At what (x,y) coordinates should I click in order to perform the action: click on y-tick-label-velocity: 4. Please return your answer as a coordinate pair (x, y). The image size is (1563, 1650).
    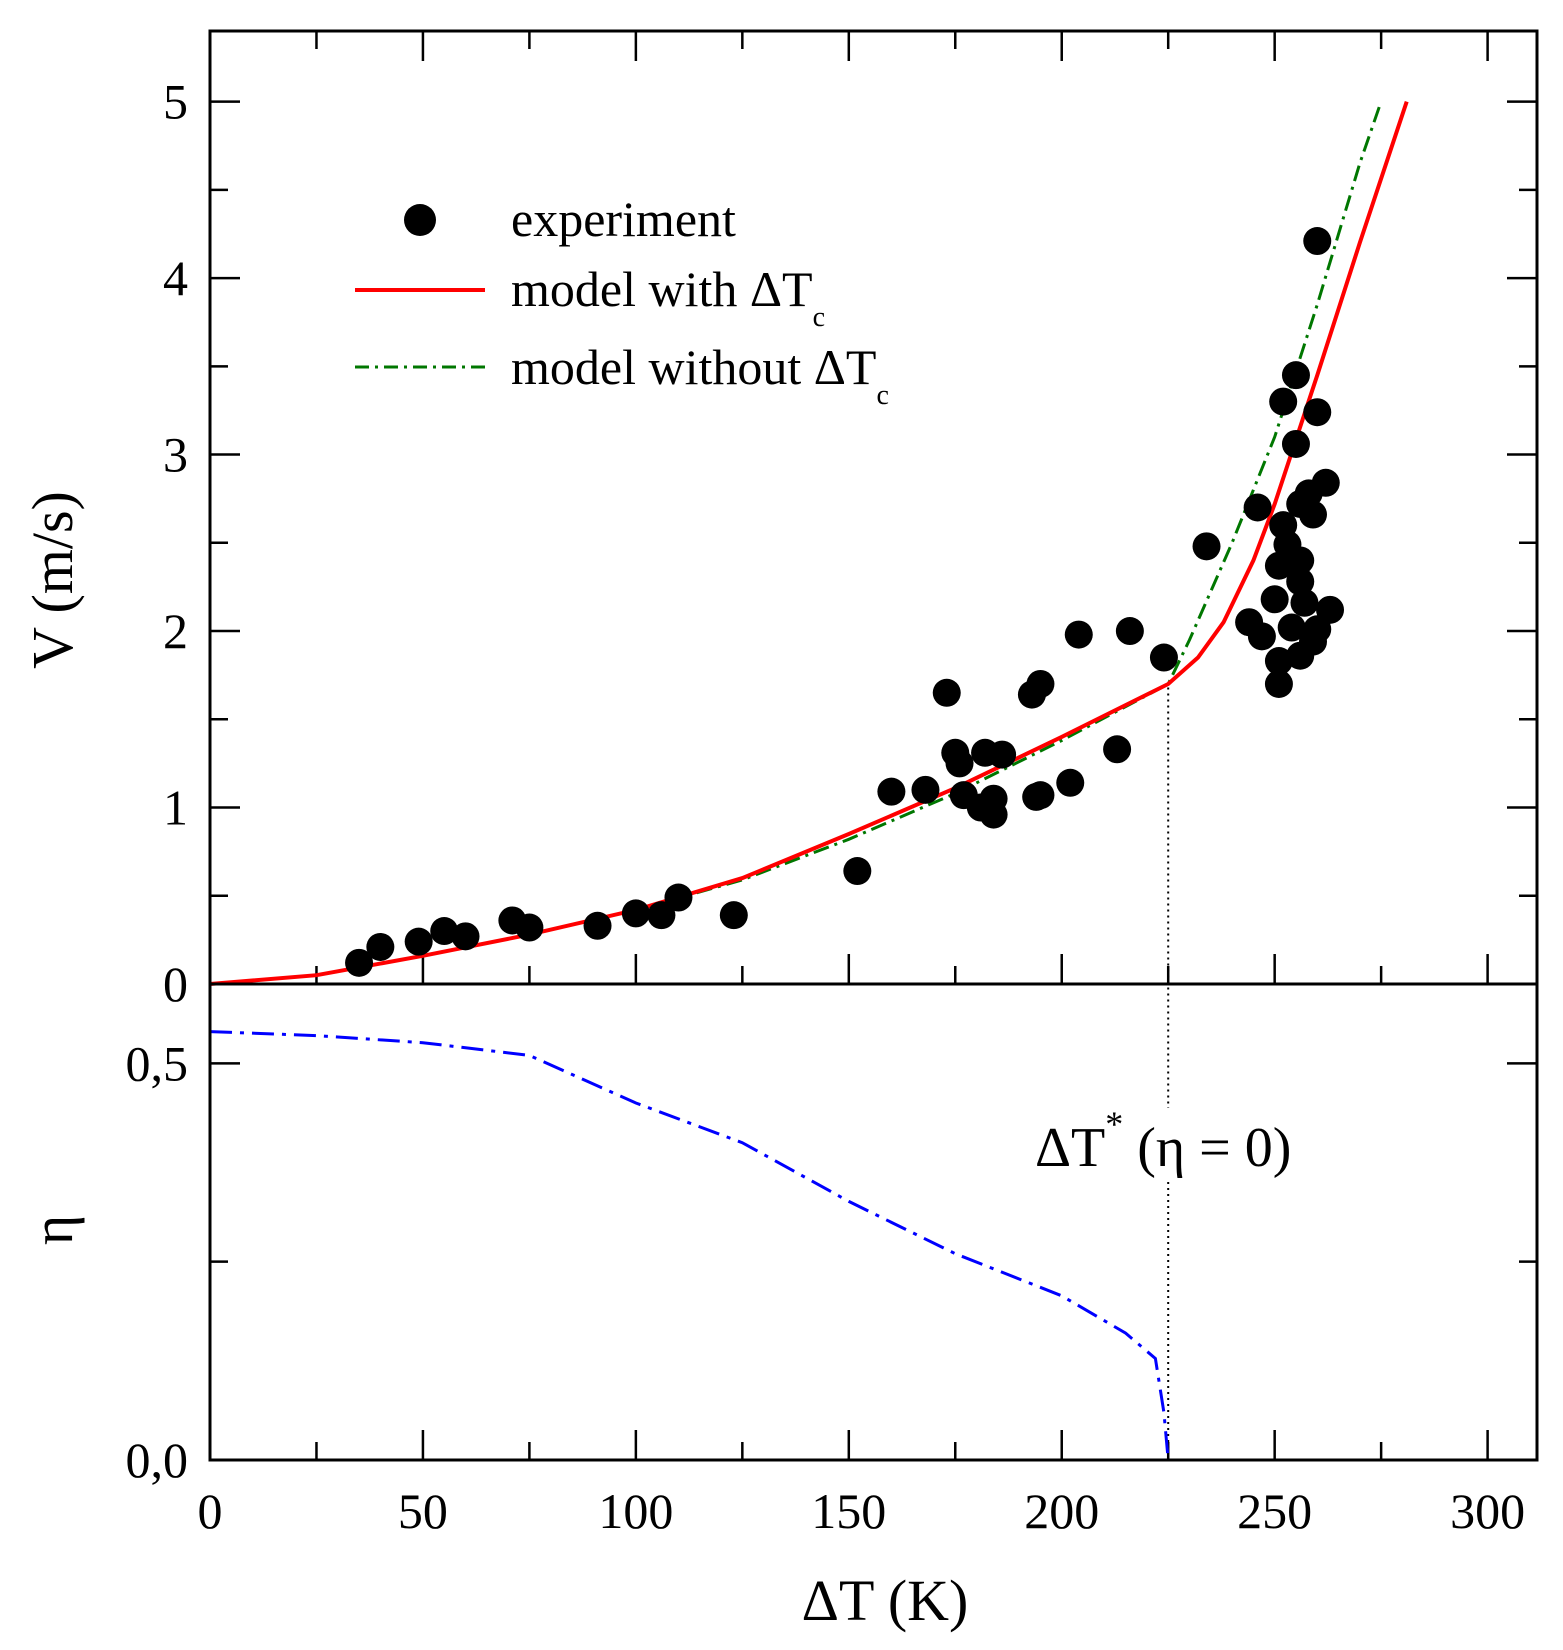
    Looking at the image, I should click on (175, 278).